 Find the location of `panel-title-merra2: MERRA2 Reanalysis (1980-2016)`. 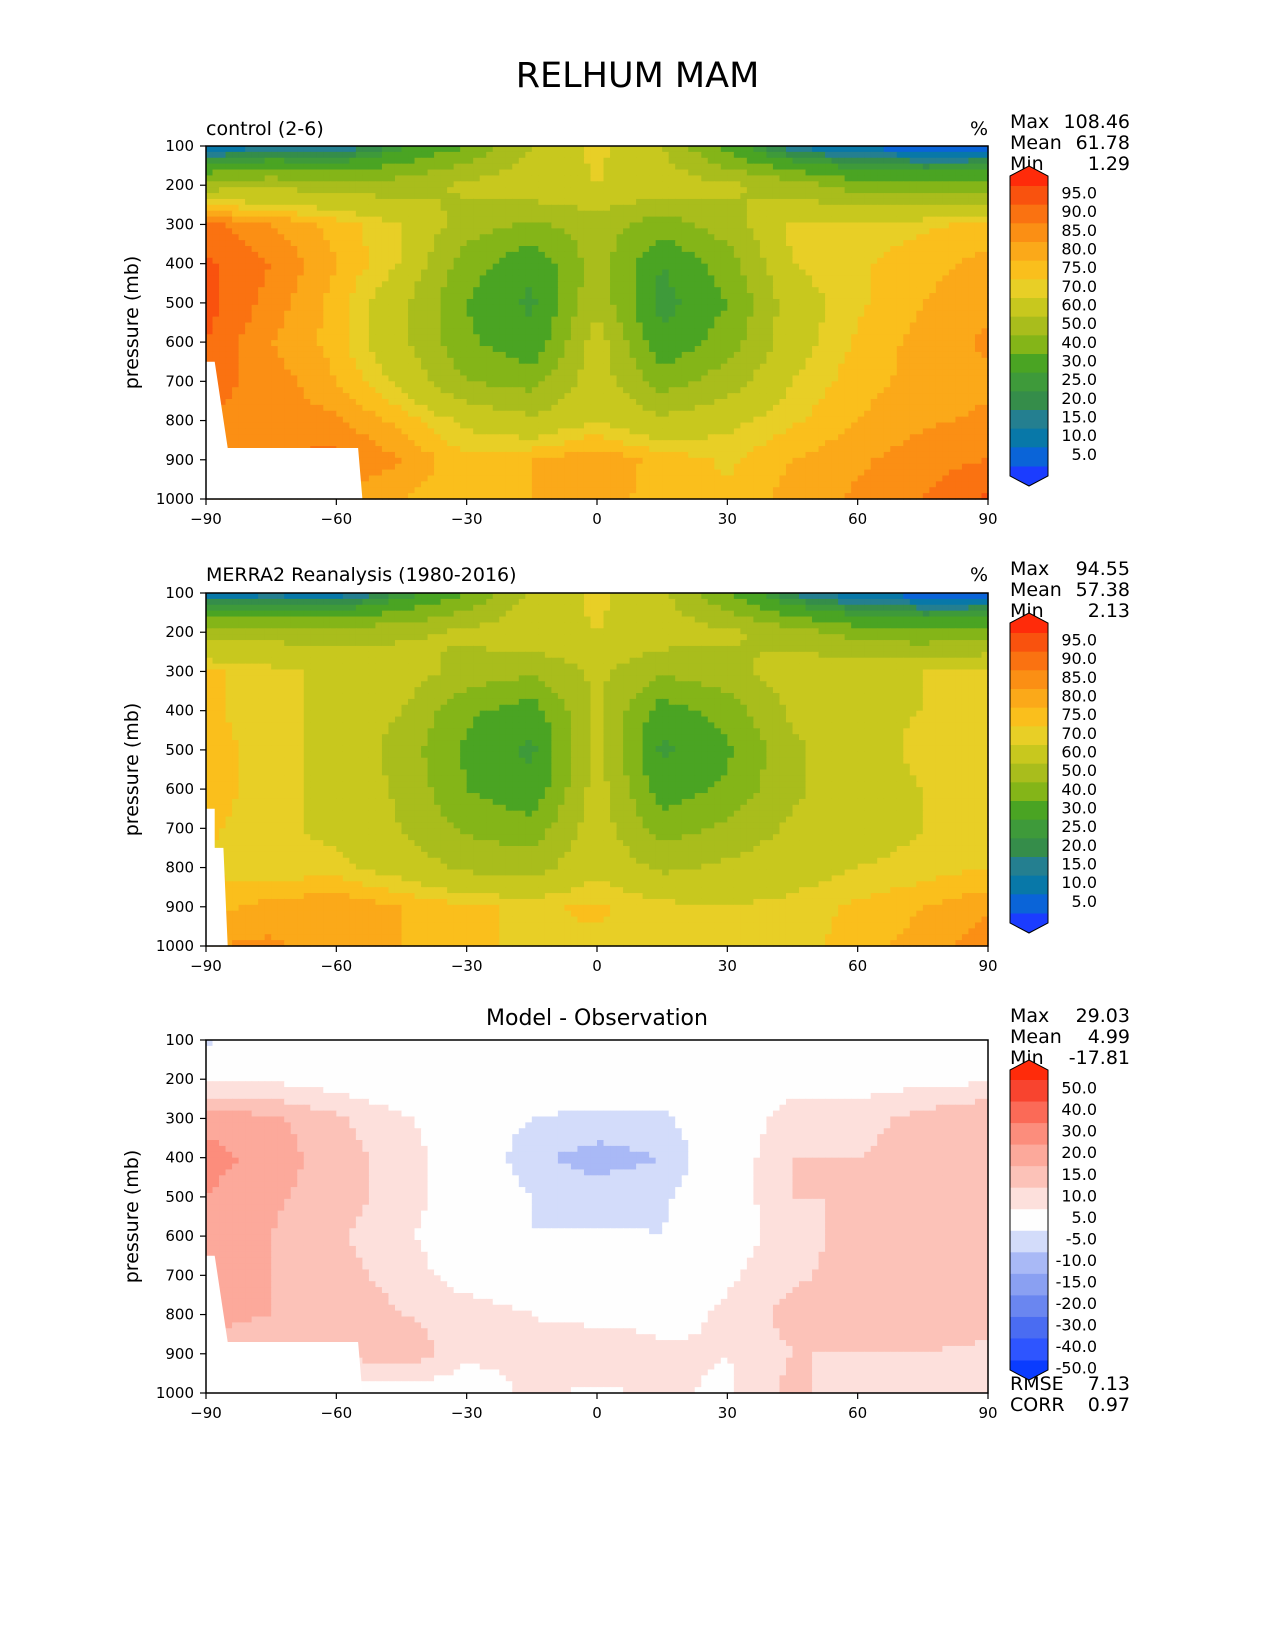

panel-title-merra2: MERRA2 Reanalysis (1980-2016) is located at coordinates (361, 575).